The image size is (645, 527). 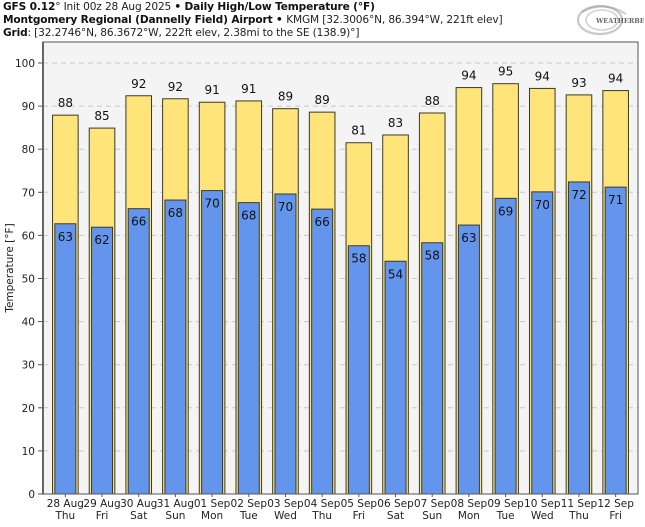 What do you see at coordinates (31, 495) in the screenshot?
I see `y-tick-label: 0` at bounding box center [31, 495].